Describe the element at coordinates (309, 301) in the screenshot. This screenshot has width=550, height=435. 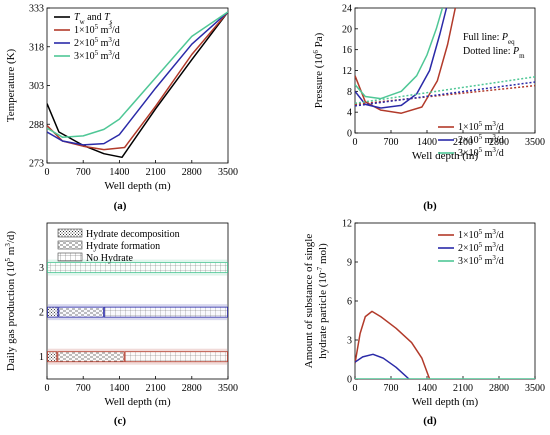
I see `y-axis-label-line1: Amount of substance of single` at that location.